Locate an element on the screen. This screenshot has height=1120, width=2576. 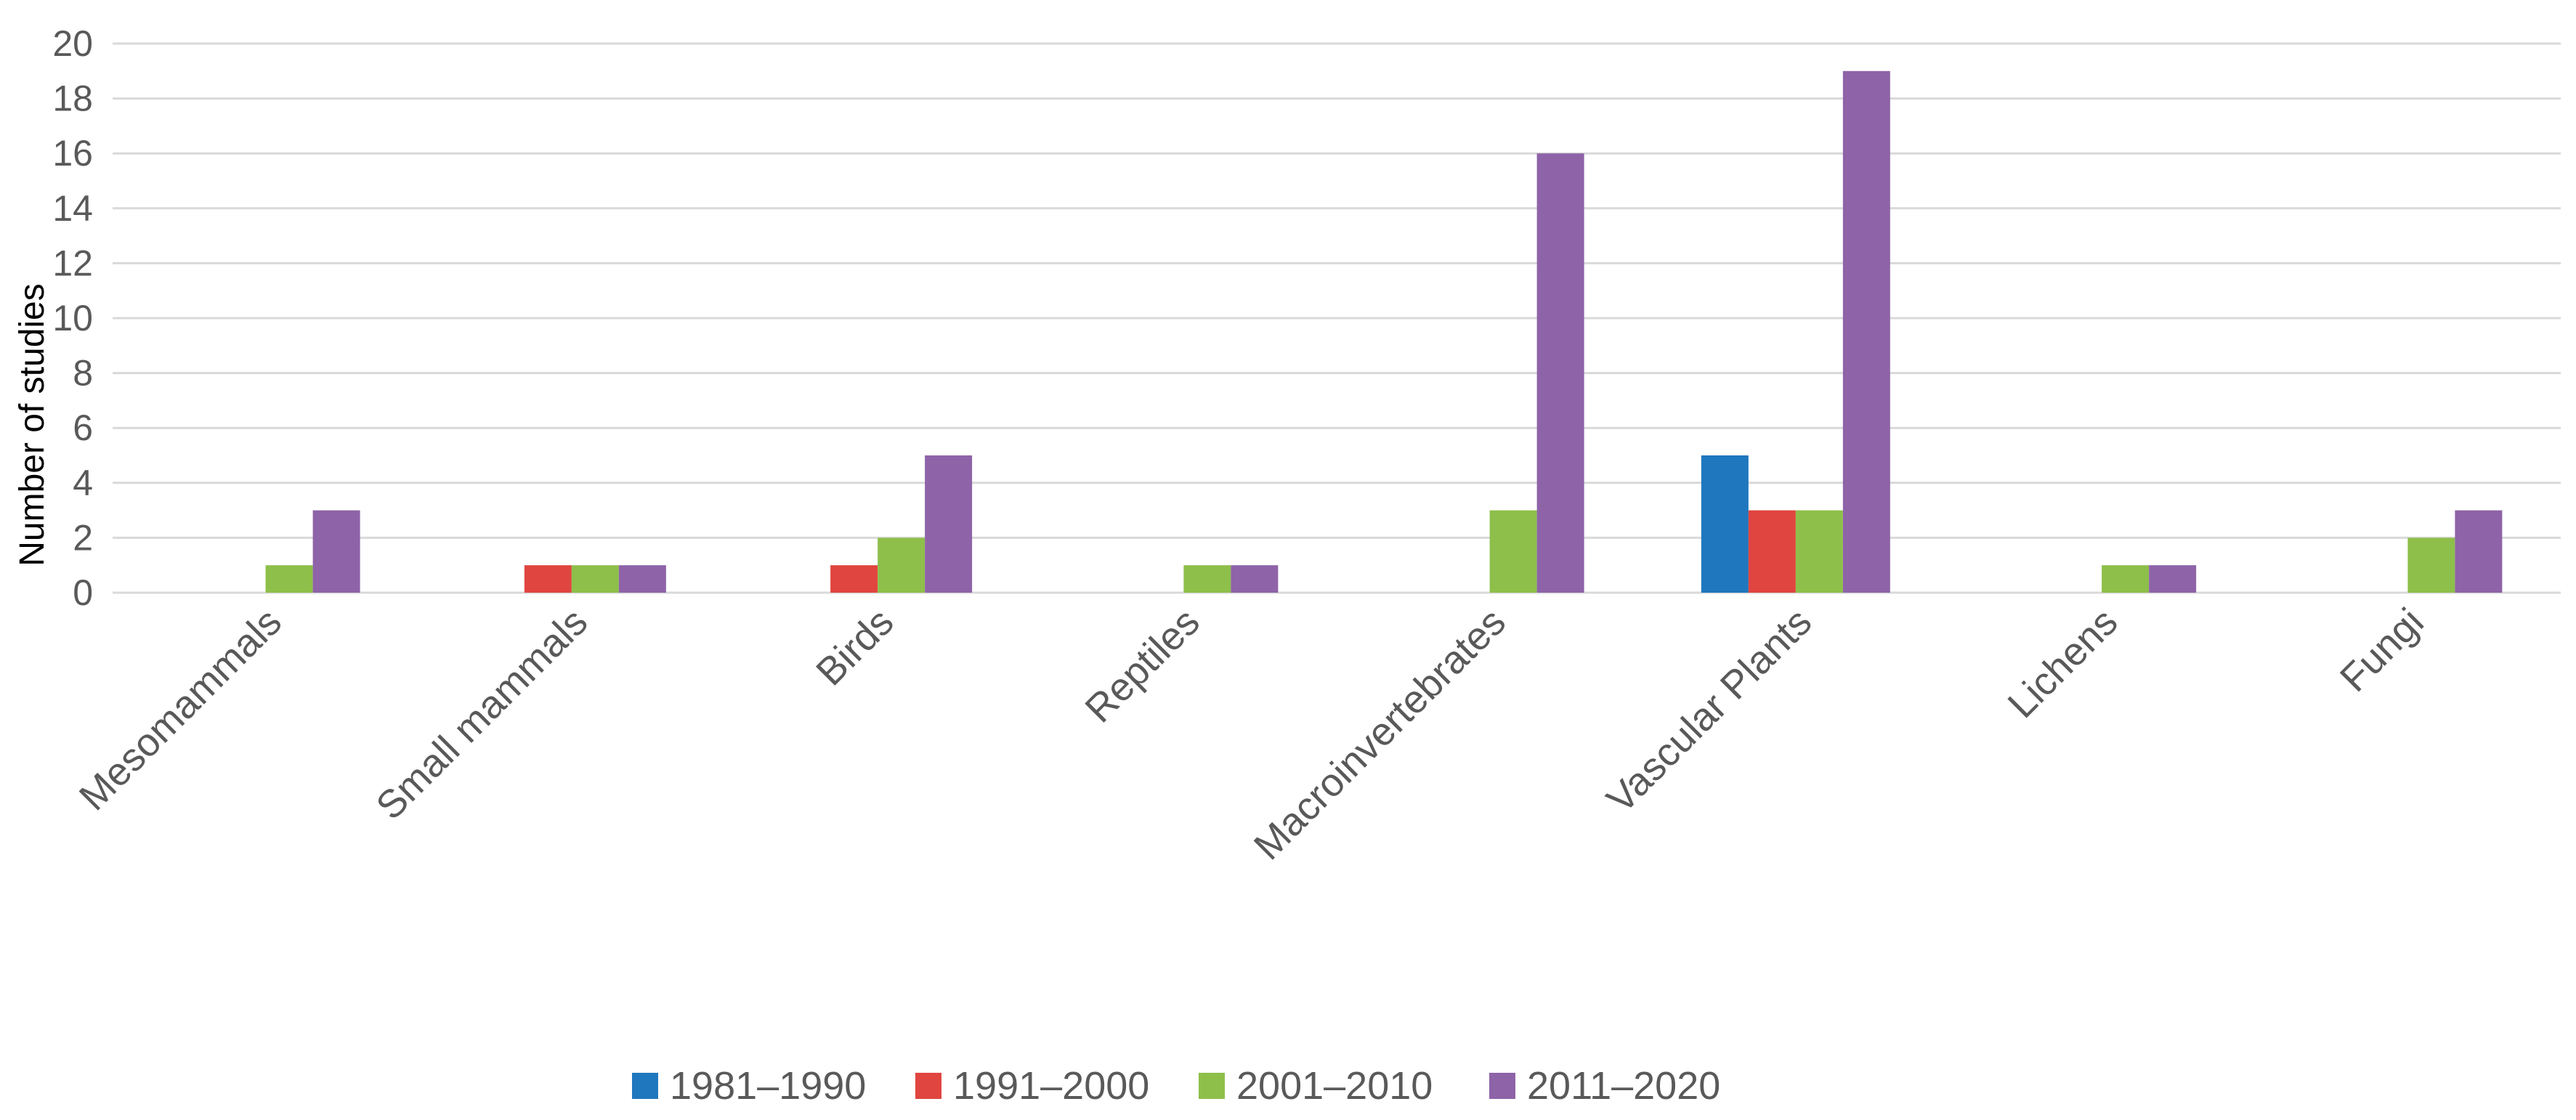
y-tick-label: 16 is located at coordinates (72, 153).